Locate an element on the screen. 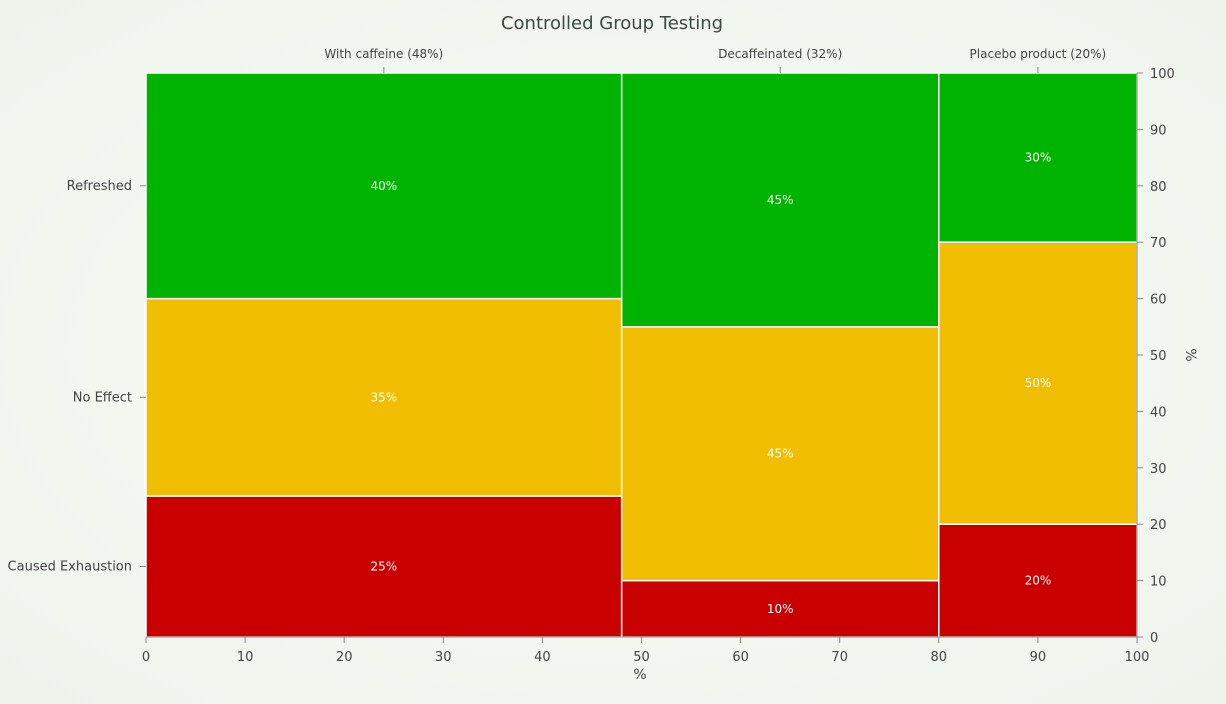 Image resolution: width=1226 pixels, height=704 pixels. column-label: With caffeine (48%) is located at coordinates (383, 54).